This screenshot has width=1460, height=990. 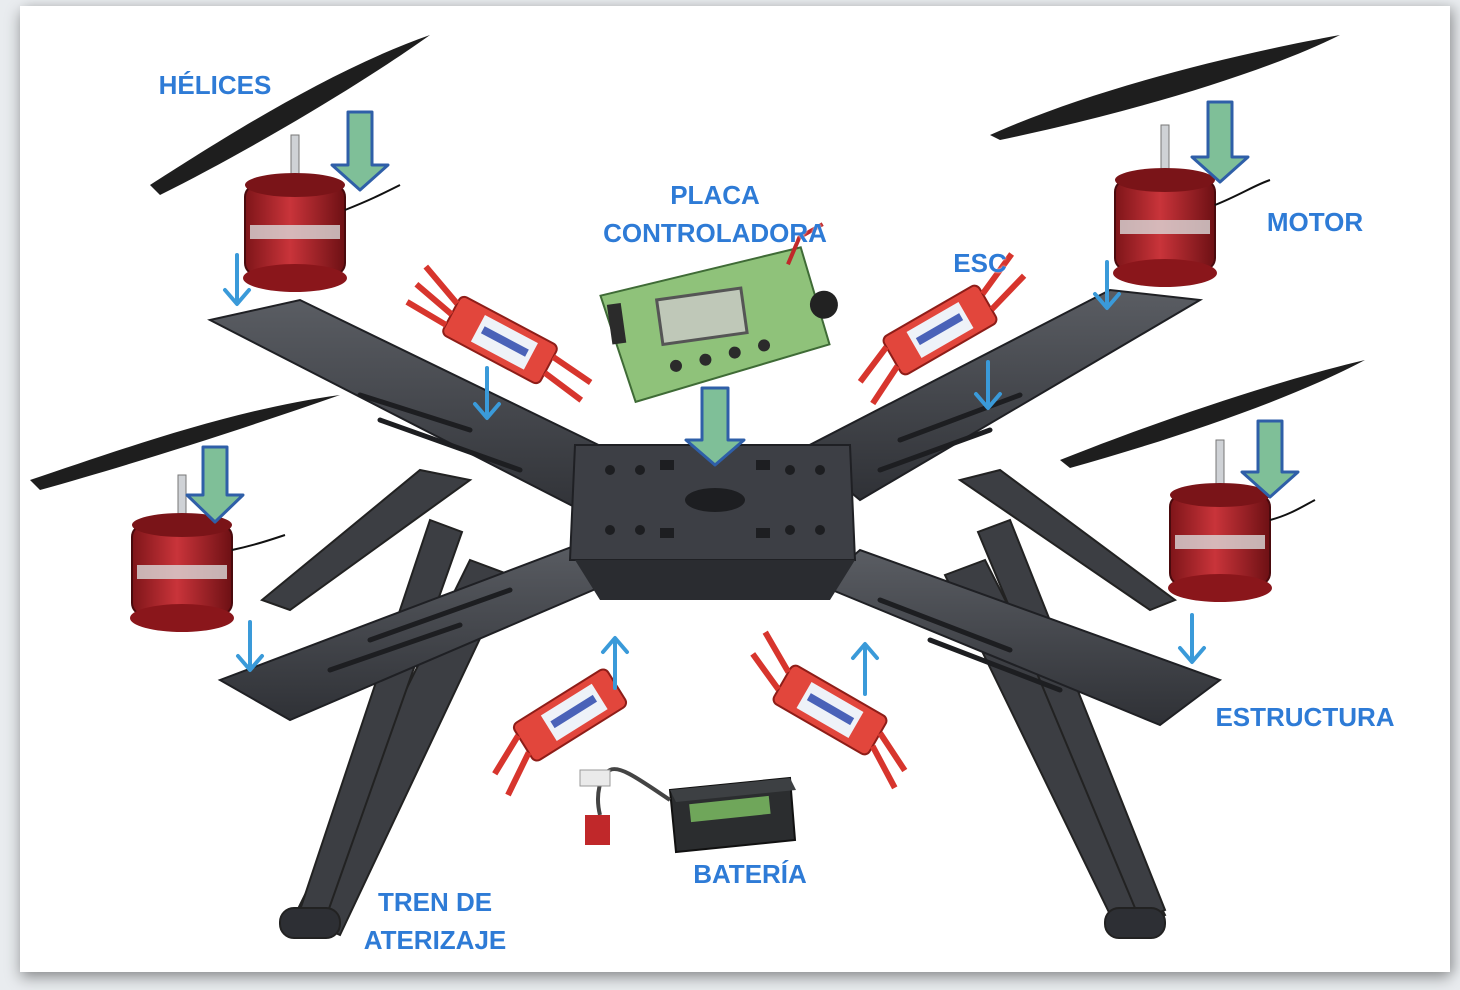 What do you see at coordinates (718, 313) in the screenshot?
I see `controller-board-icon` at bounding box center [718, 313].